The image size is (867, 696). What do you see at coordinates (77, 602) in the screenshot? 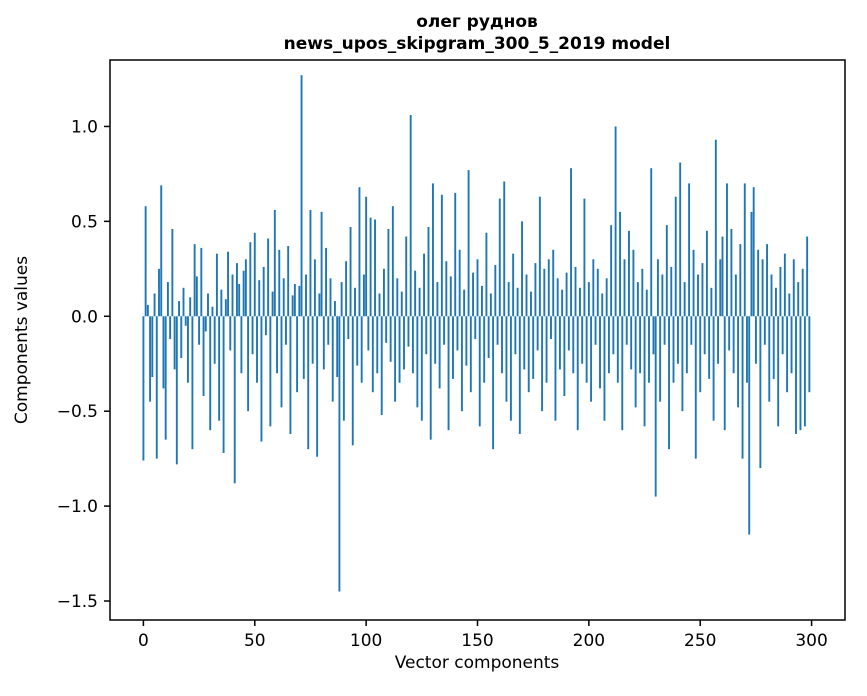
I see `y-tick-label: −1.5` at bounding box center [77, 602].